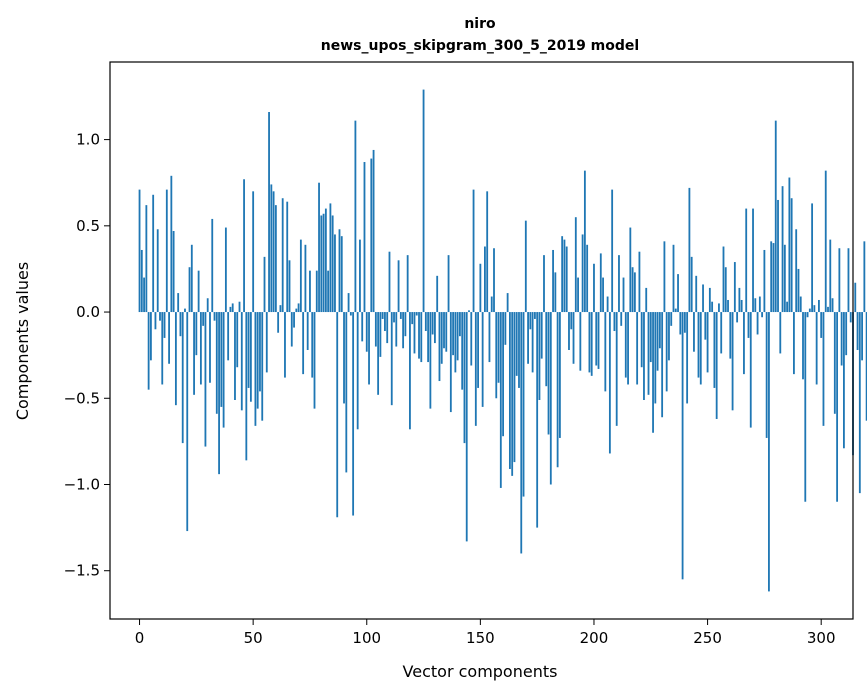 The width and height of the screenshot is (867, 696). I want to click on x-tick-label: 0, so click(140, 638).